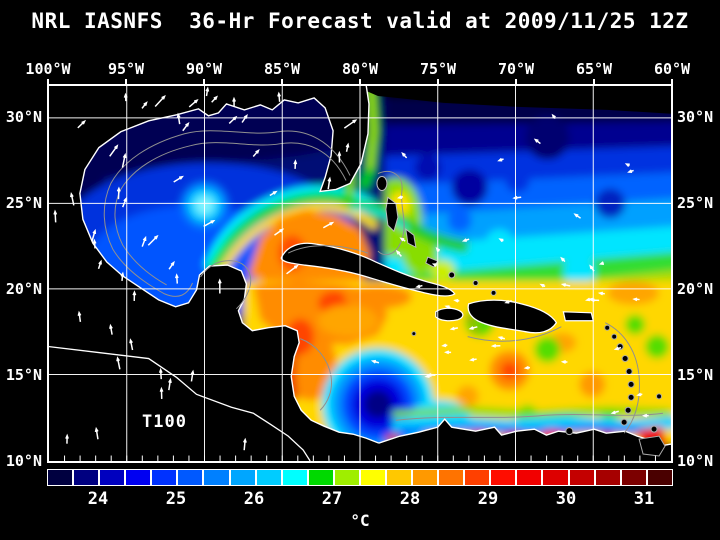 This screenshot has height=540, width=720. Describe the element at coordinates (566, 499) in the screenshot. I see `colorbar-tick-label: 30` at that location.